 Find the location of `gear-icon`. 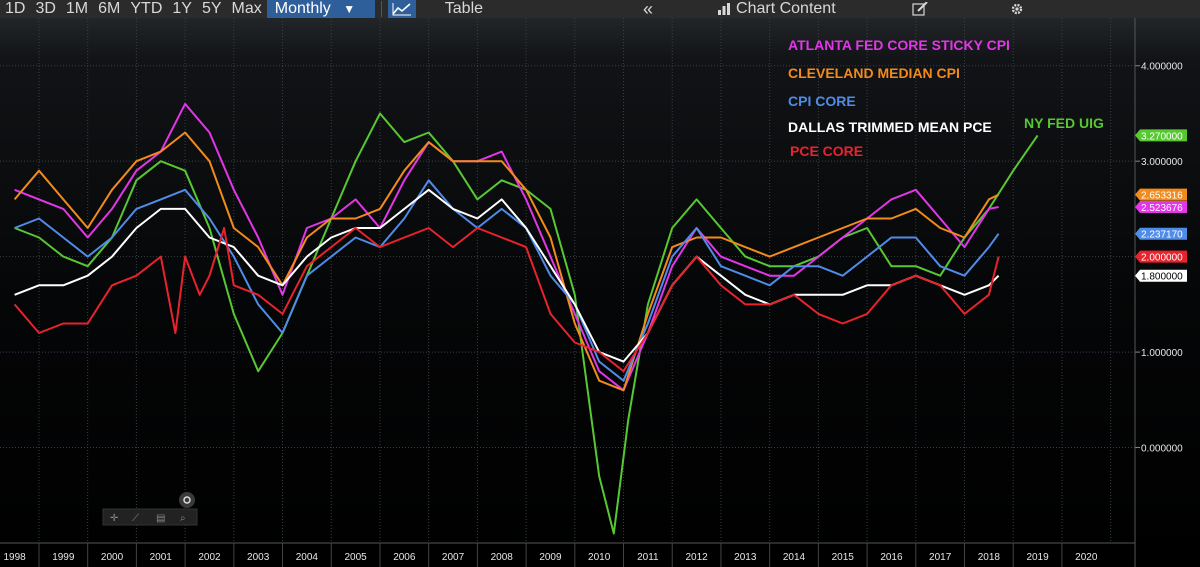

gear-icon is located at coordinates (1016, 9).